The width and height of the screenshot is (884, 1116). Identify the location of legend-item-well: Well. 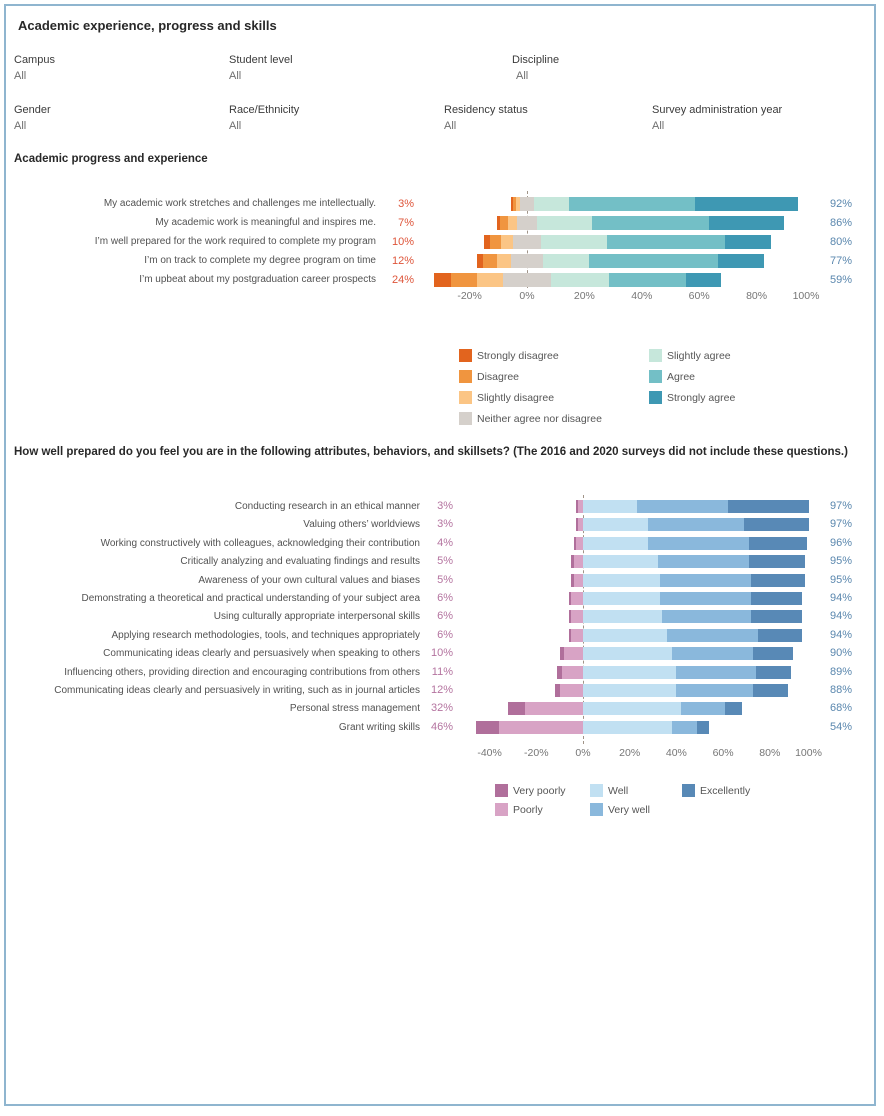
(609, 790).